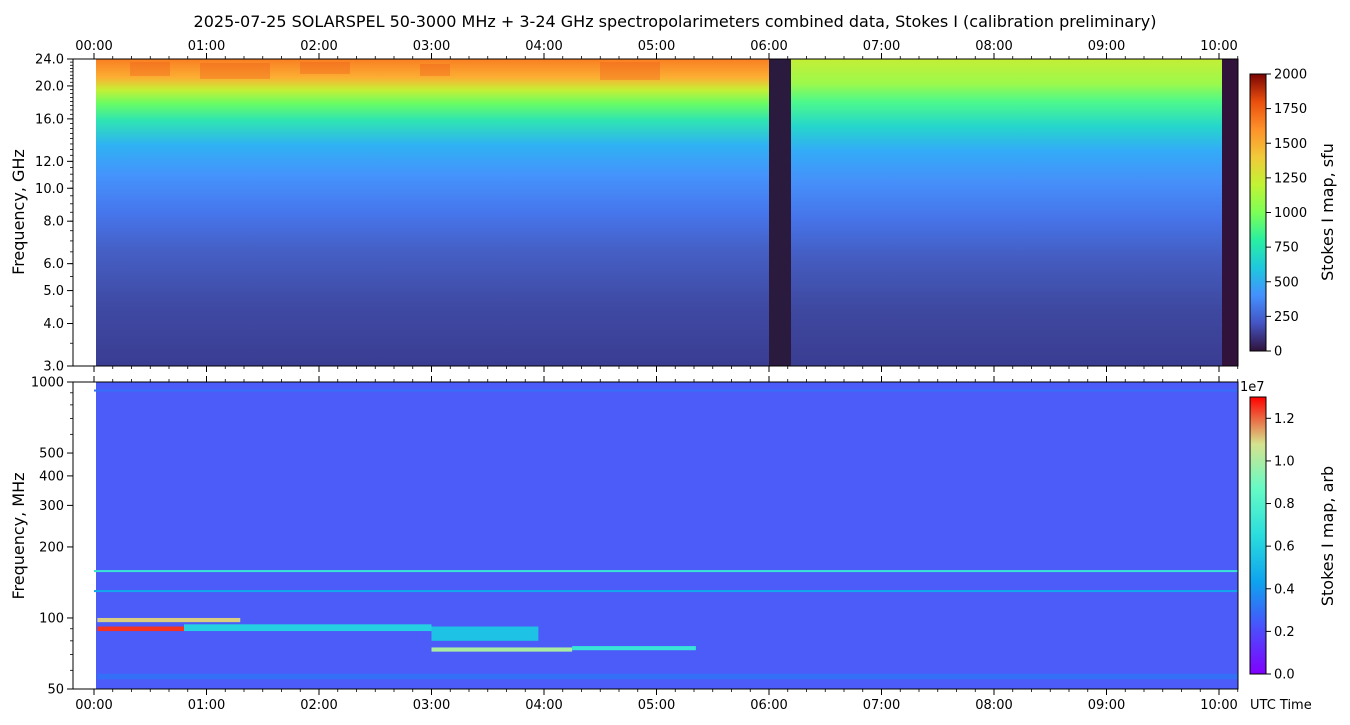 The image size is (1350, 725). What do you see at coordinates (206, 705) in the screenshot?
I see `bottom-x-tick-label: 01:00` at bounding box center [206, 705].